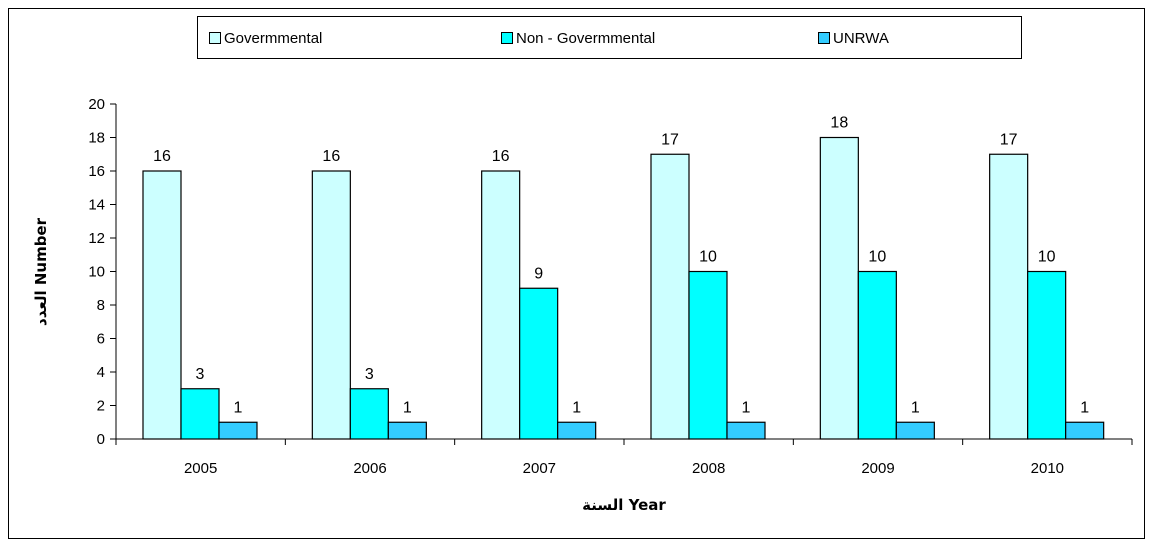 Image resolution: width=1155 pixels, height=547 pixels. I want to click on chart-legend: Govermmental Non - Govermmental UNRWA, so click(609, 37).